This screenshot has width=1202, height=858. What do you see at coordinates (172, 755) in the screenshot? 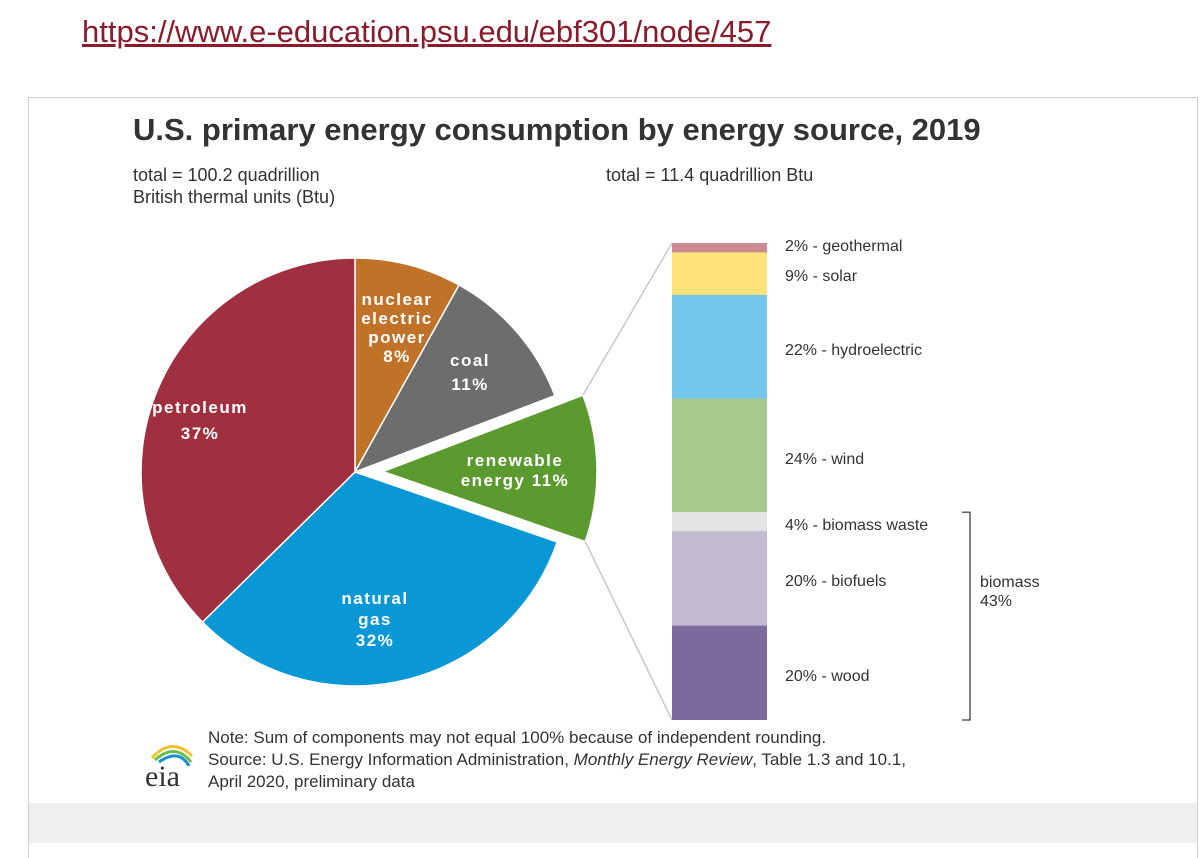
I see `logo-swoosh-icon` at bounding box center [172, 755].